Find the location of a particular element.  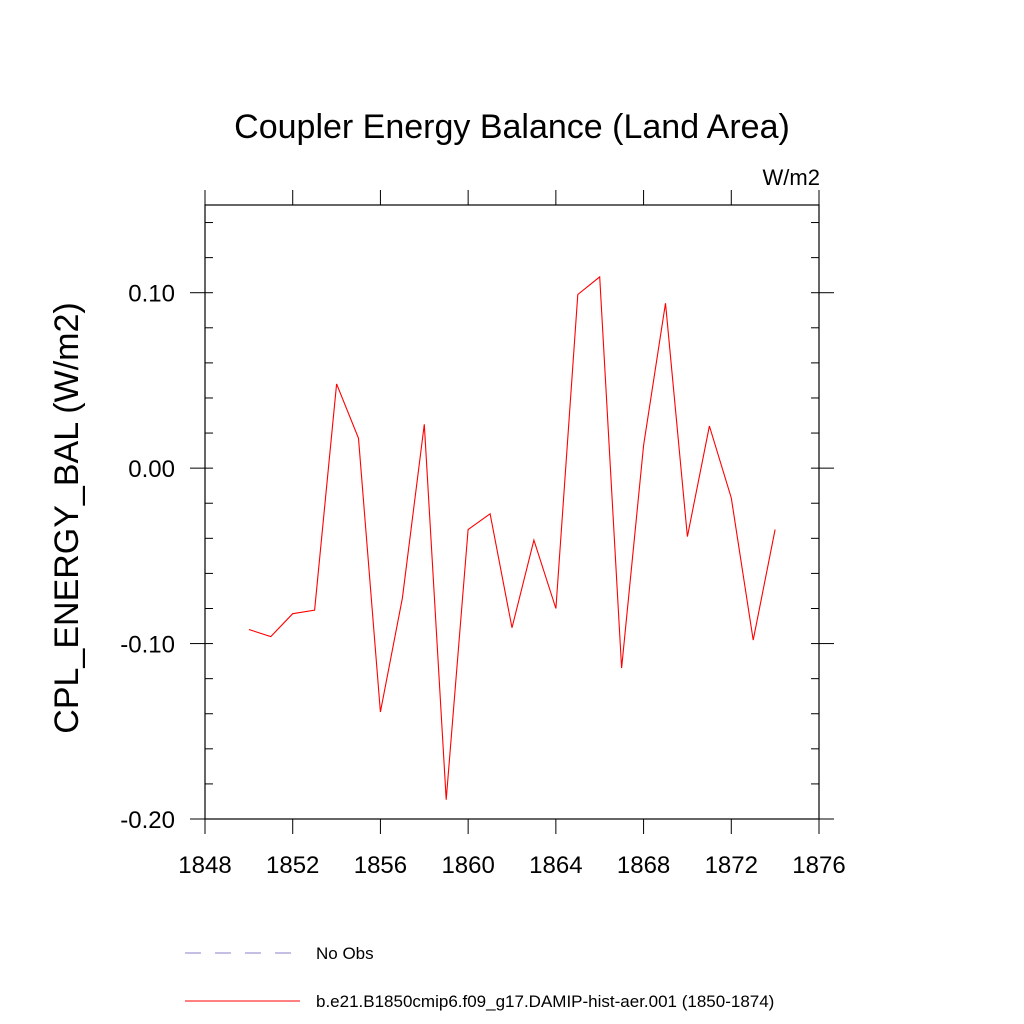

x-tick-label: 1872 is located at coordinates (731, 865).